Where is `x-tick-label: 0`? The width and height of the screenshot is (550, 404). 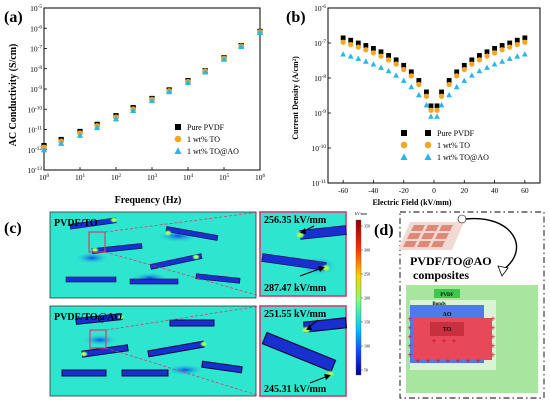 x-tick-label: 0 is located at coordinates (434, 190).